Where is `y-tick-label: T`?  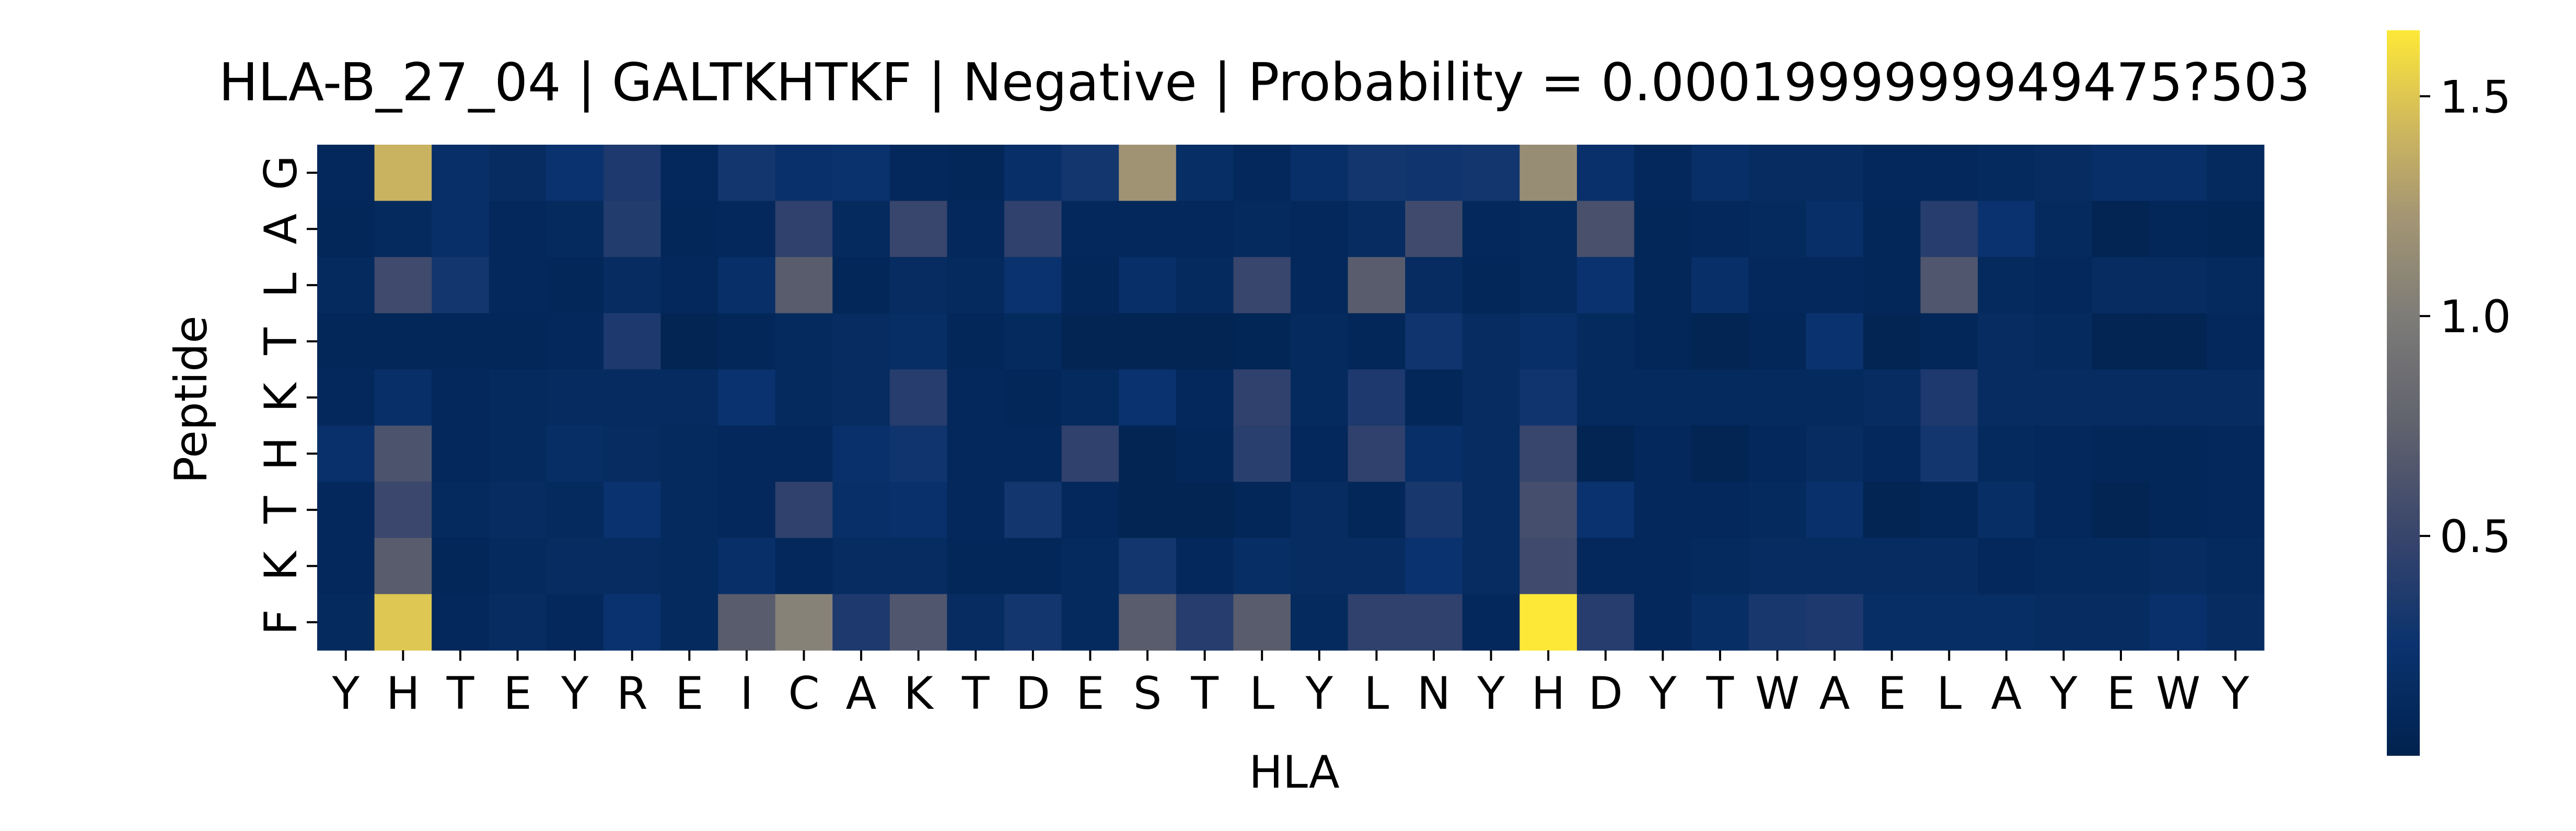 y-tick-label: T is located at coordinates (281, 510).